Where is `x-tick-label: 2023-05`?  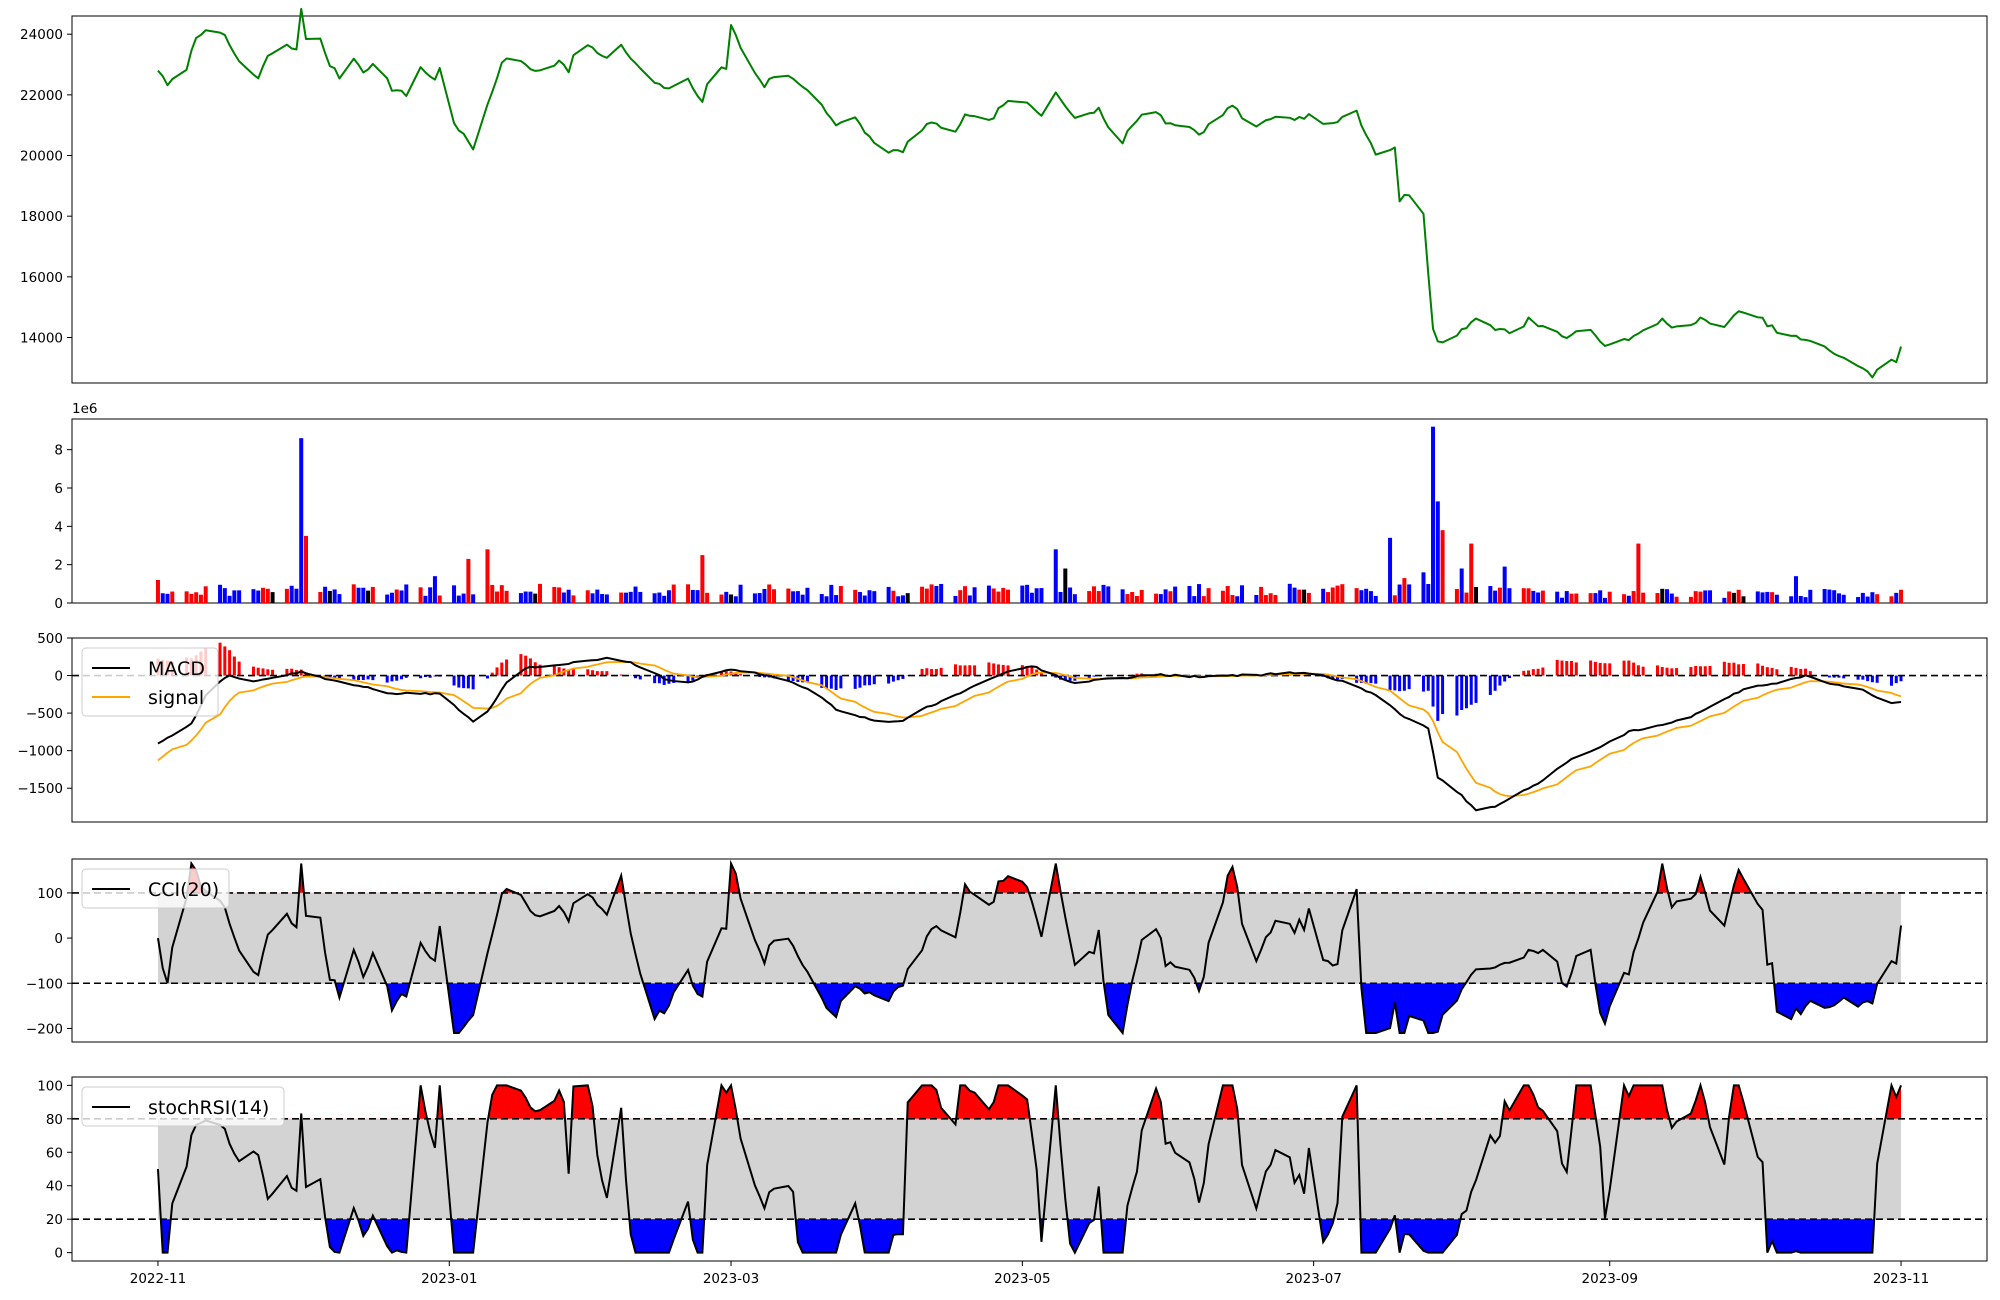
x-tick-label: 2023-05 is located at coordinates (1022, 1279).